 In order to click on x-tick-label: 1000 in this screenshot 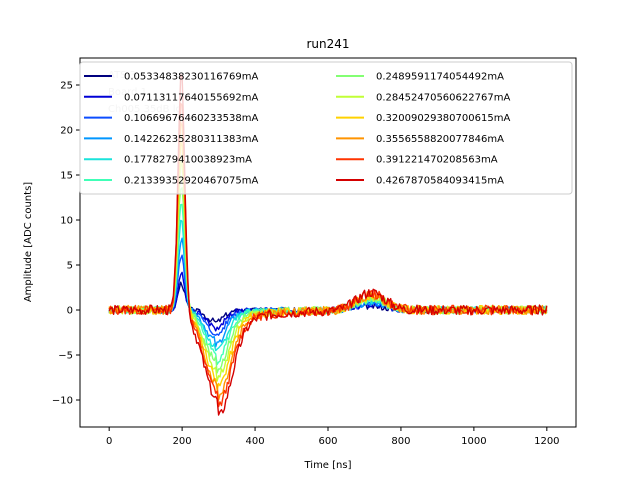, I will do `click(473, 441)`.